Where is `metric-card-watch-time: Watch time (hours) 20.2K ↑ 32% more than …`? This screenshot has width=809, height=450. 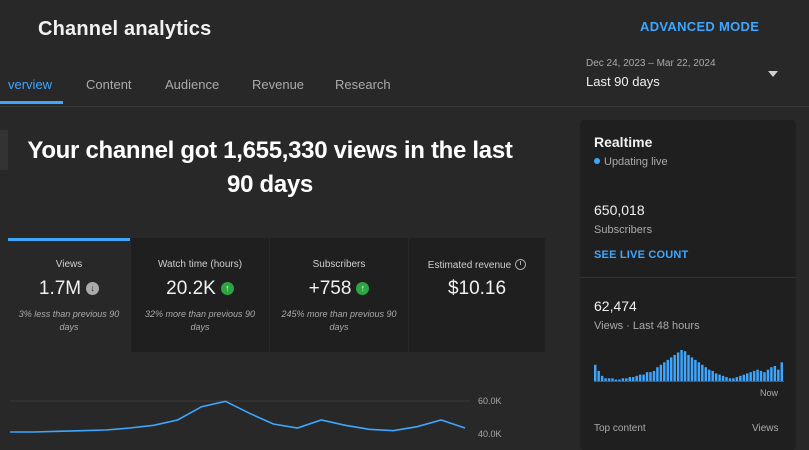
metric-card-watch-time: Watch time (hours) 20.2K ↑ 32% more than … is located at coordinates (200, 295).